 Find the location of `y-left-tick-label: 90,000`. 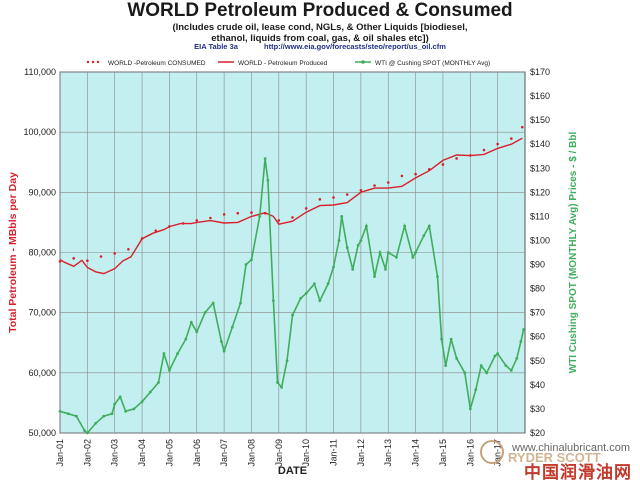

y-left-tick-label: 90,000 is located at coordinates (42, 192).